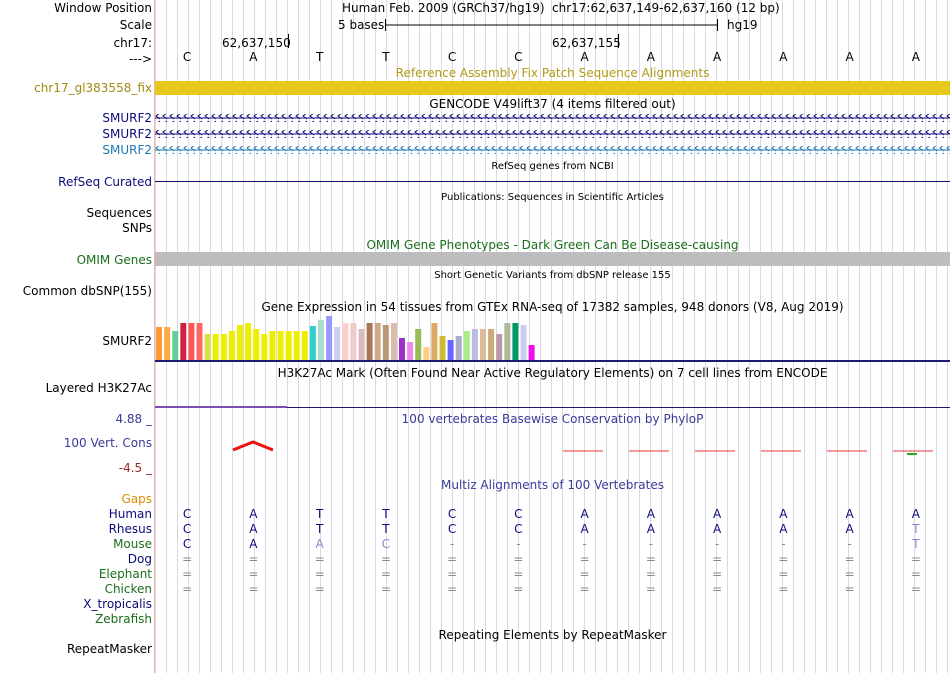 This screenshot has height=673, width=950. I want to click on ruler-base: A, so click(253, 57).